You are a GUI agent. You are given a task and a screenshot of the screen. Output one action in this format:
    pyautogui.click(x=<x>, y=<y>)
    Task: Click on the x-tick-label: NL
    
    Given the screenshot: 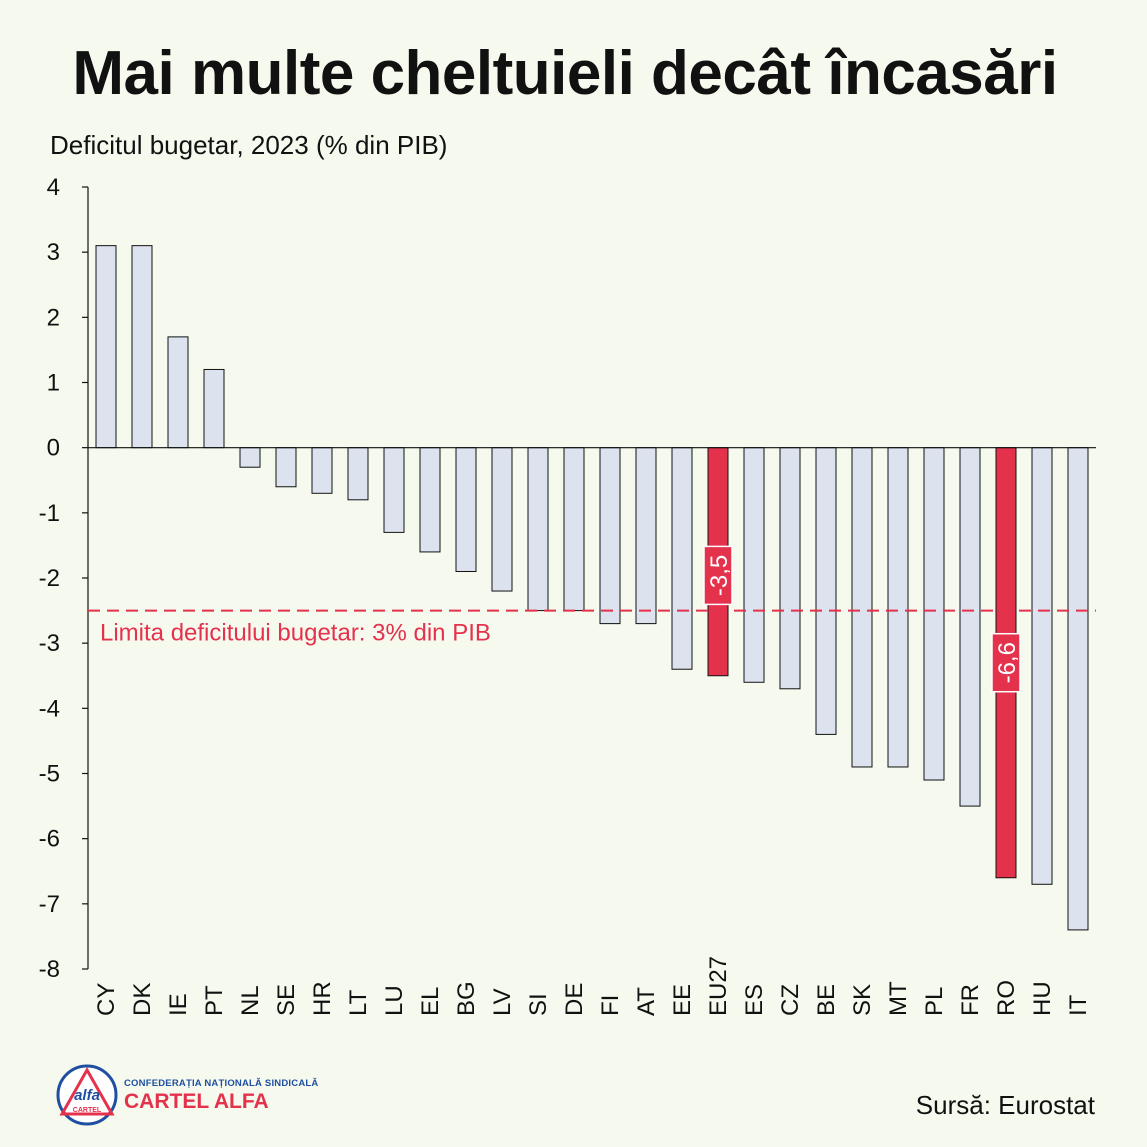 What is the action you would take?
    pyautogui.click(x=250, y=1000)
    